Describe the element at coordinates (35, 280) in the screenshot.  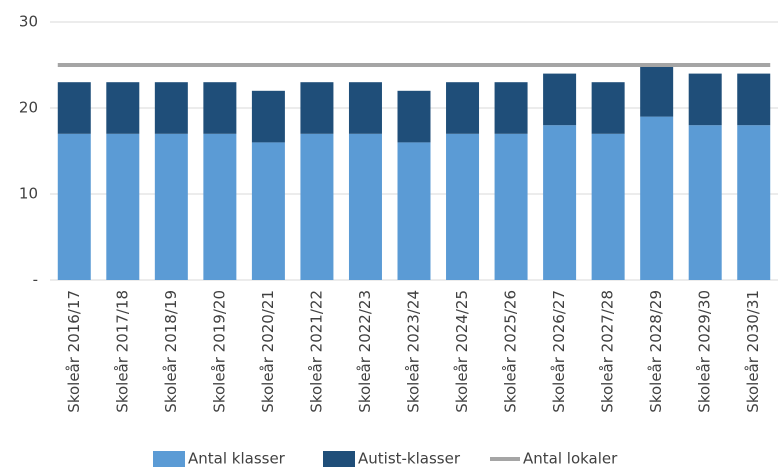
I see `y-tick-label: -` at that location.